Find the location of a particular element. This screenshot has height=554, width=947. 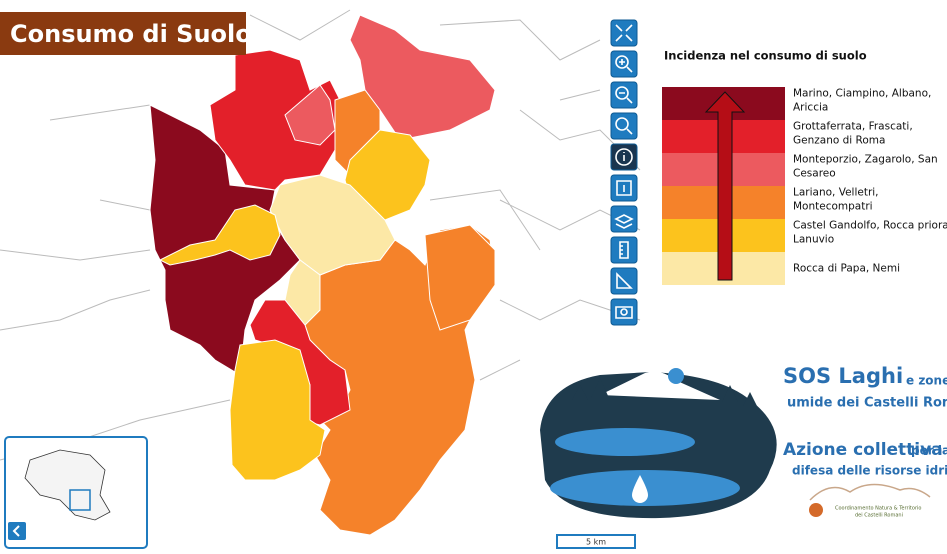

legend-label: Ariccia is located at coordinates (810, 108).